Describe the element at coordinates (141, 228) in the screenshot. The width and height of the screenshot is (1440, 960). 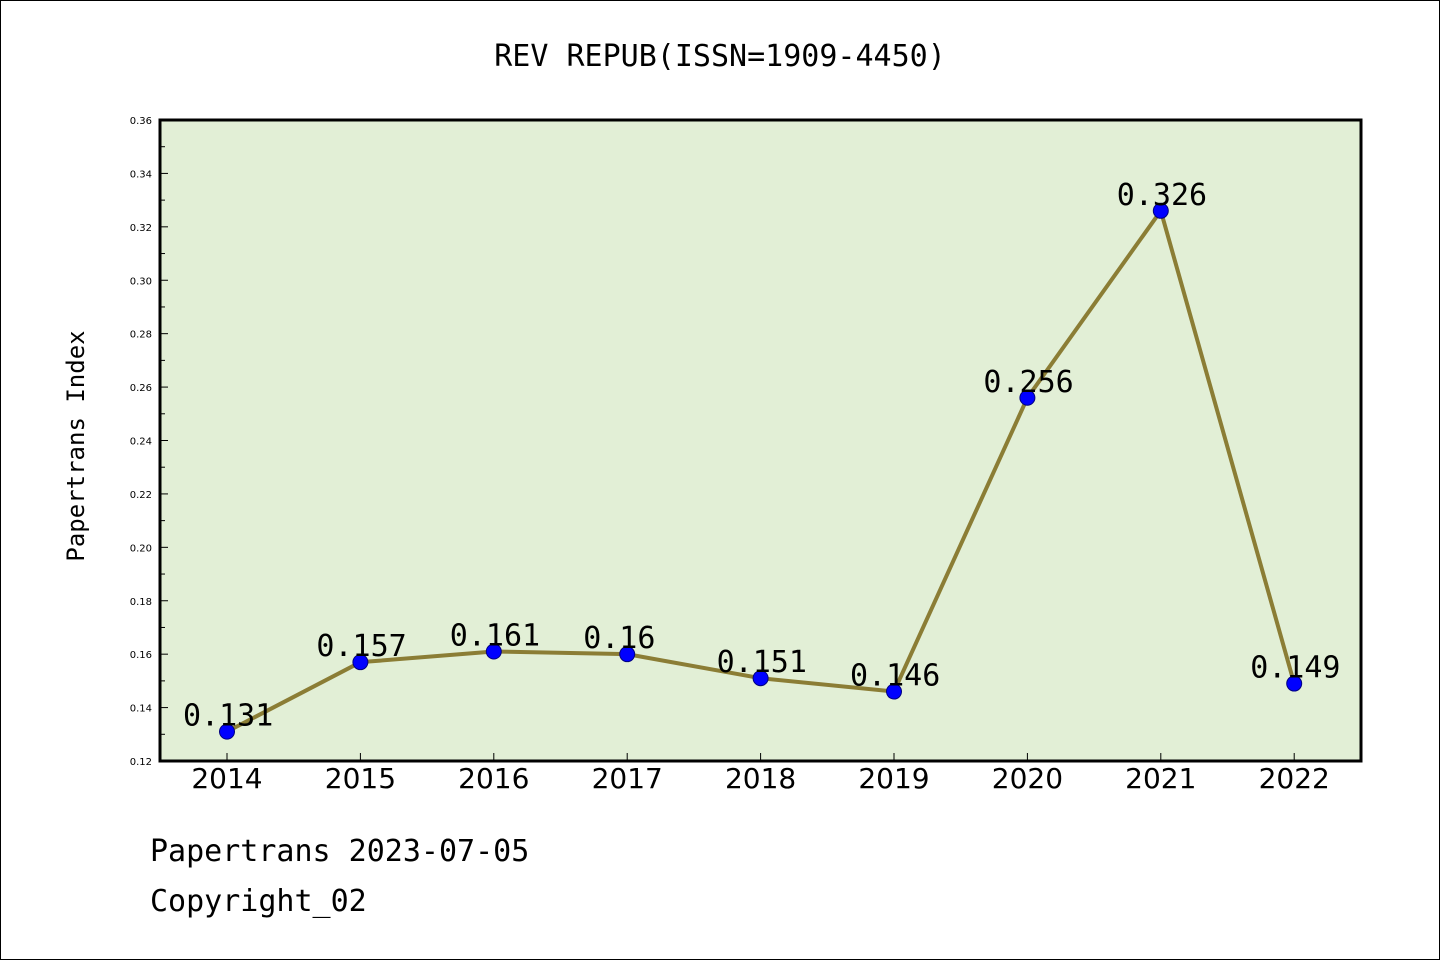
I see `y-tick-label: 0.32` at that location.